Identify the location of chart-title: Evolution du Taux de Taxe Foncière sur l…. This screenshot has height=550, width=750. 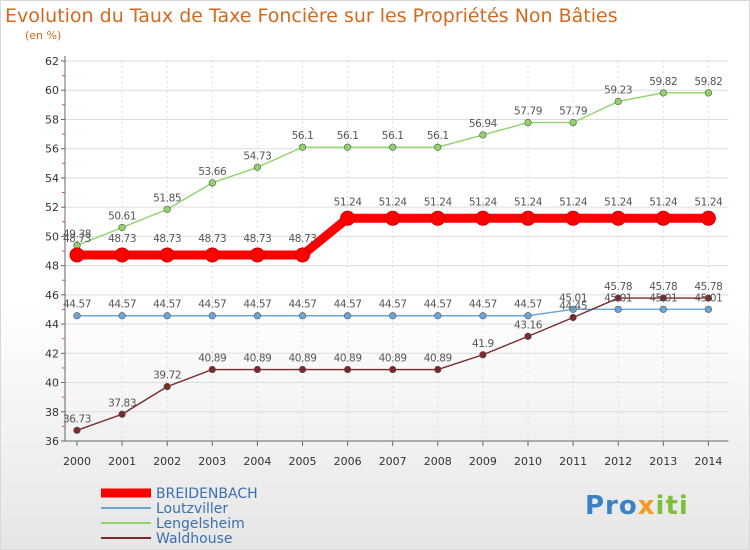
(311, 16).